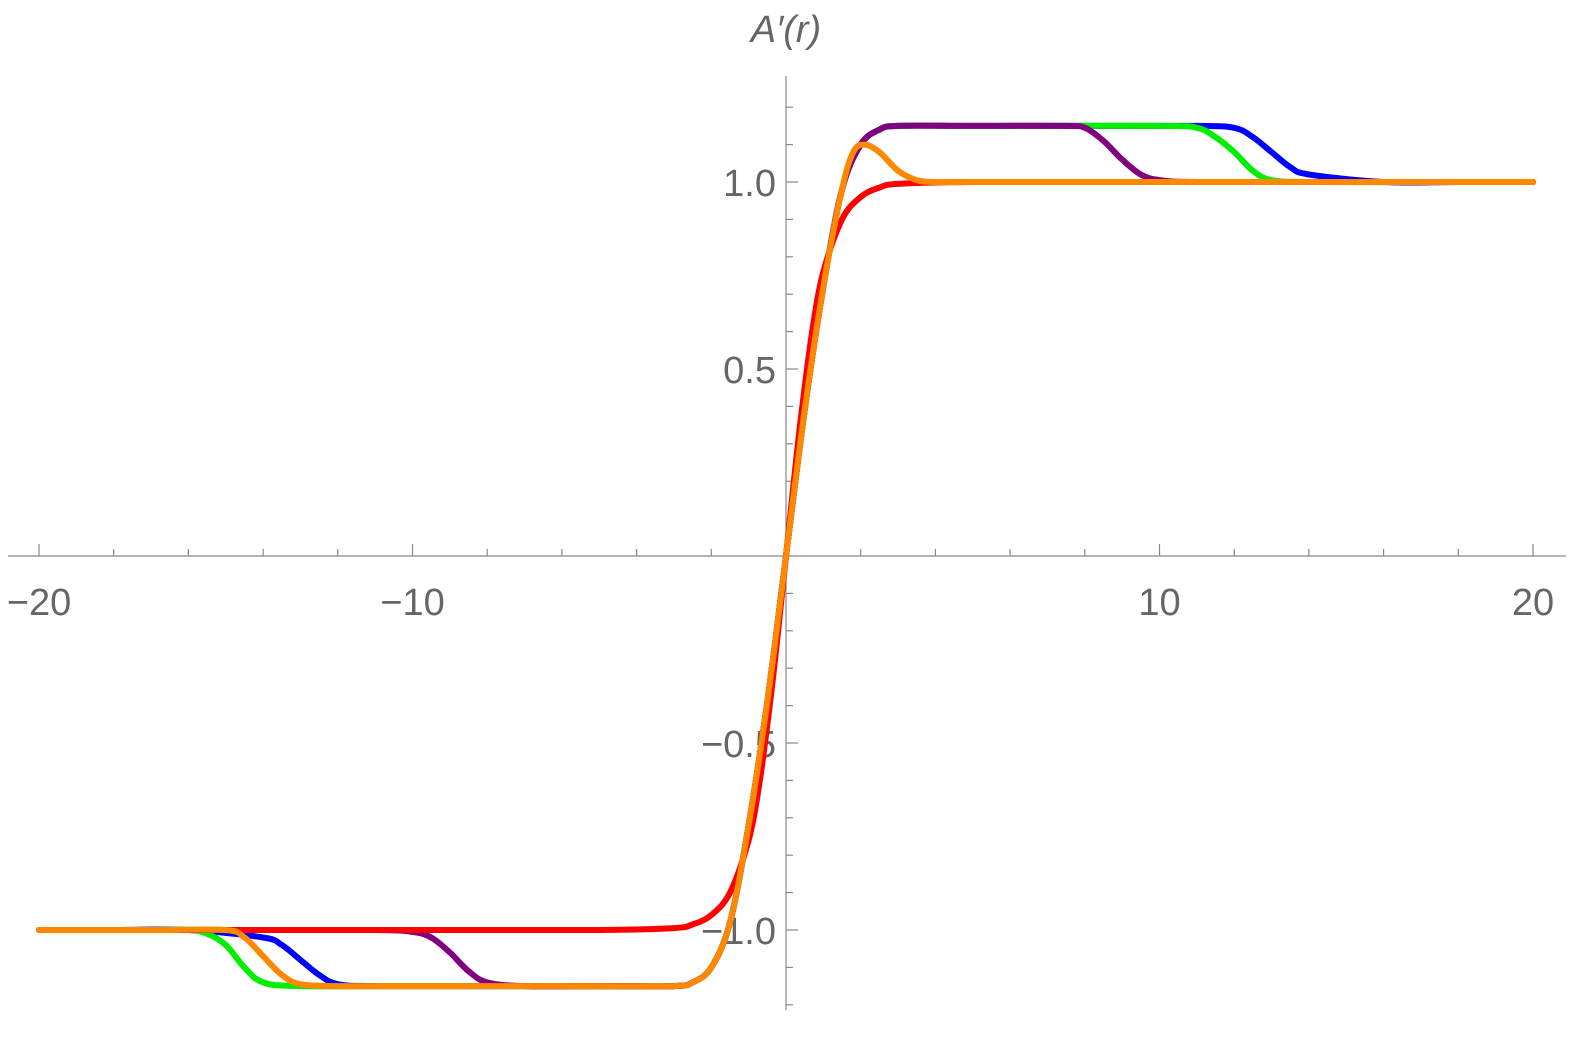  What do you see at coordinates (1533, 603) in the screenshot?
I see `x-tick-label: 20` at bounding box center [1533, 603].